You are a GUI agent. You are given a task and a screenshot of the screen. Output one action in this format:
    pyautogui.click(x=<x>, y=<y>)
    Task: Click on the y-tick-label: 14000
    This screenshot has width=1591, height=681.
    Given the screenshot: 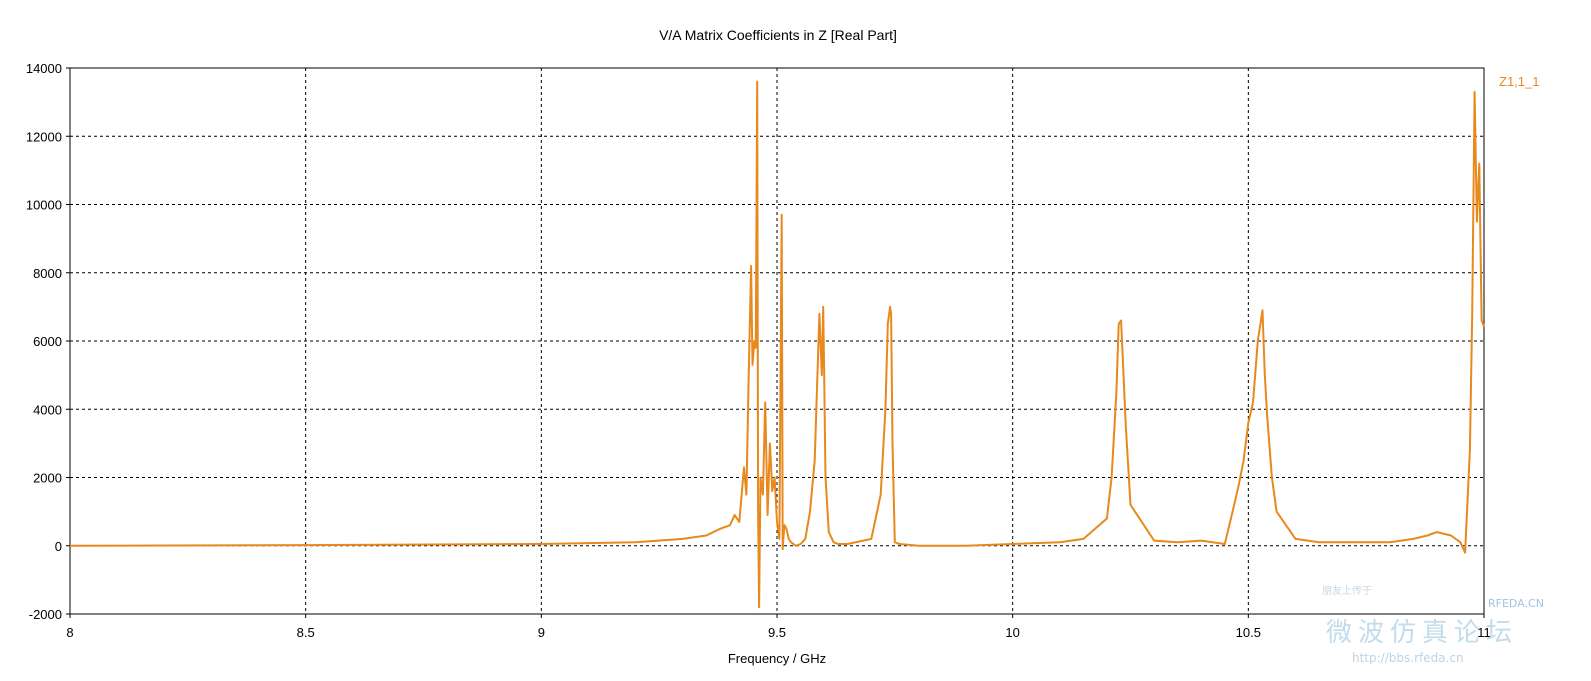 What is the action you would take?
    pyautogui.click(x=44, y=68)
    